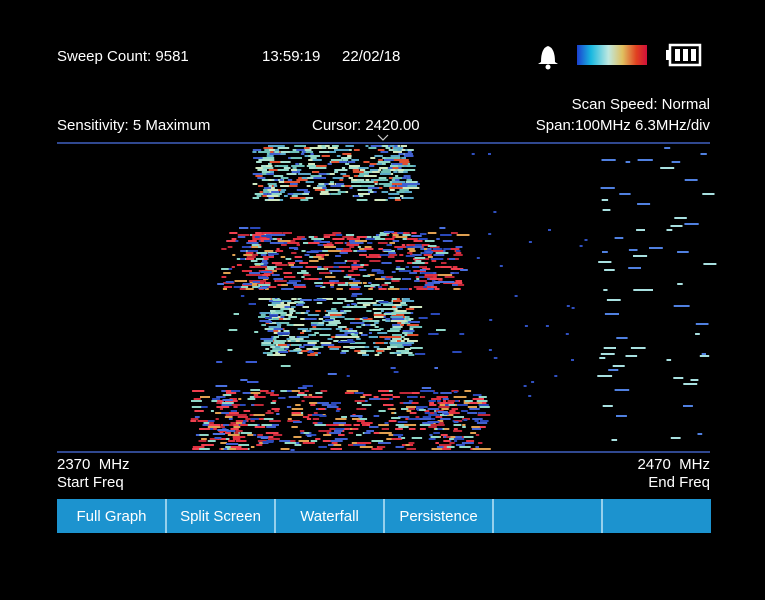  Describe the element at coordinates (316, 516) in the screenshot. I see `menu-button: Waterfall` at that location.